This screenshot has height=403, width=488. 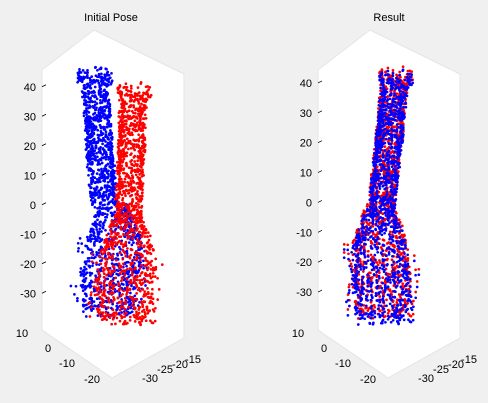 What do you see at coordinates (304, 293) in the screenshot?
I see `z-tick-label: -30` at bounding box center [304, 293].